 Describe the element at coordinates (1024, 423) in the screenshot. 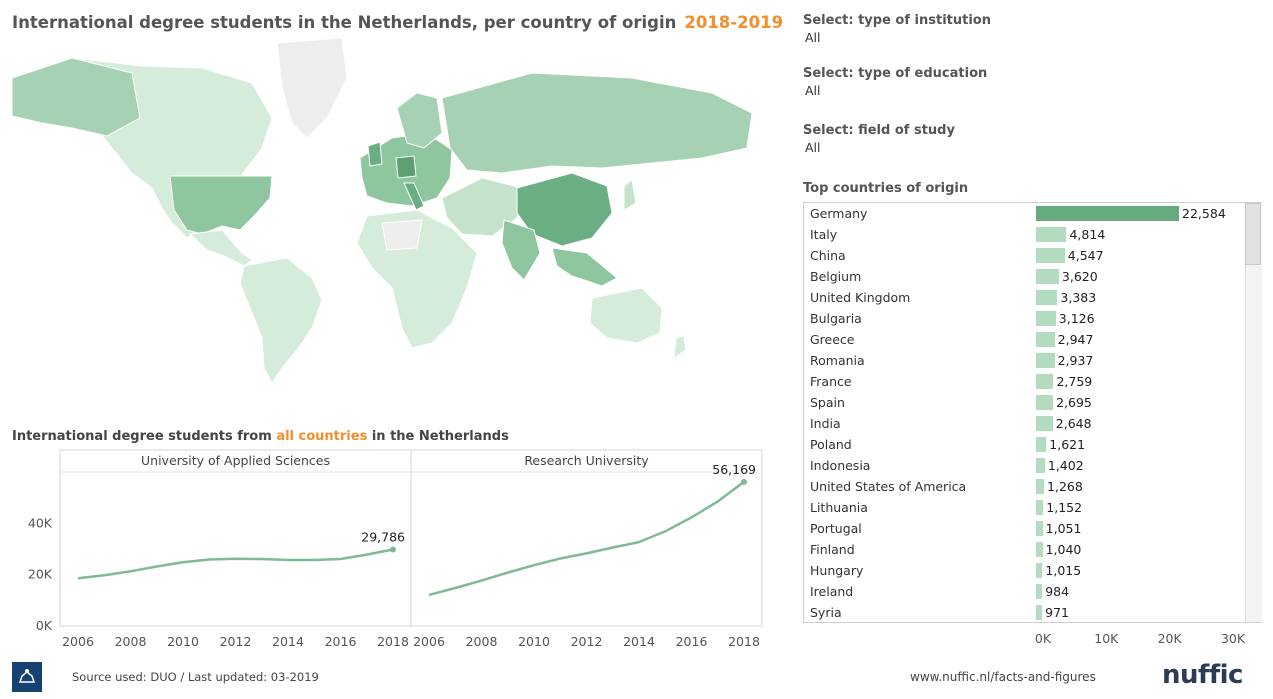

I see `bar-row: India 2,648` at that location.